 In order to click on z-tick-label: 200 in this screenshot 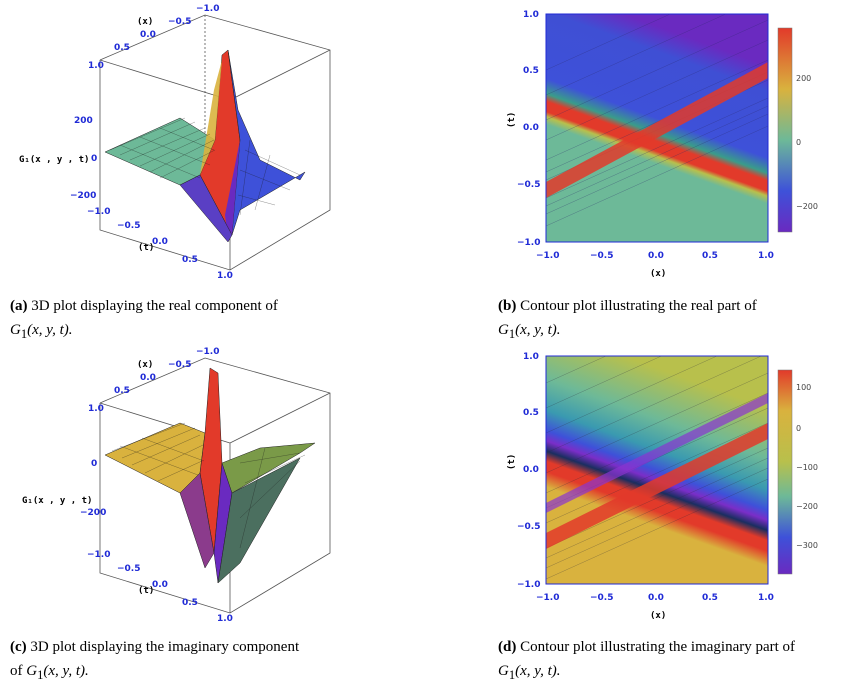, I will do `click(83, 121)`.